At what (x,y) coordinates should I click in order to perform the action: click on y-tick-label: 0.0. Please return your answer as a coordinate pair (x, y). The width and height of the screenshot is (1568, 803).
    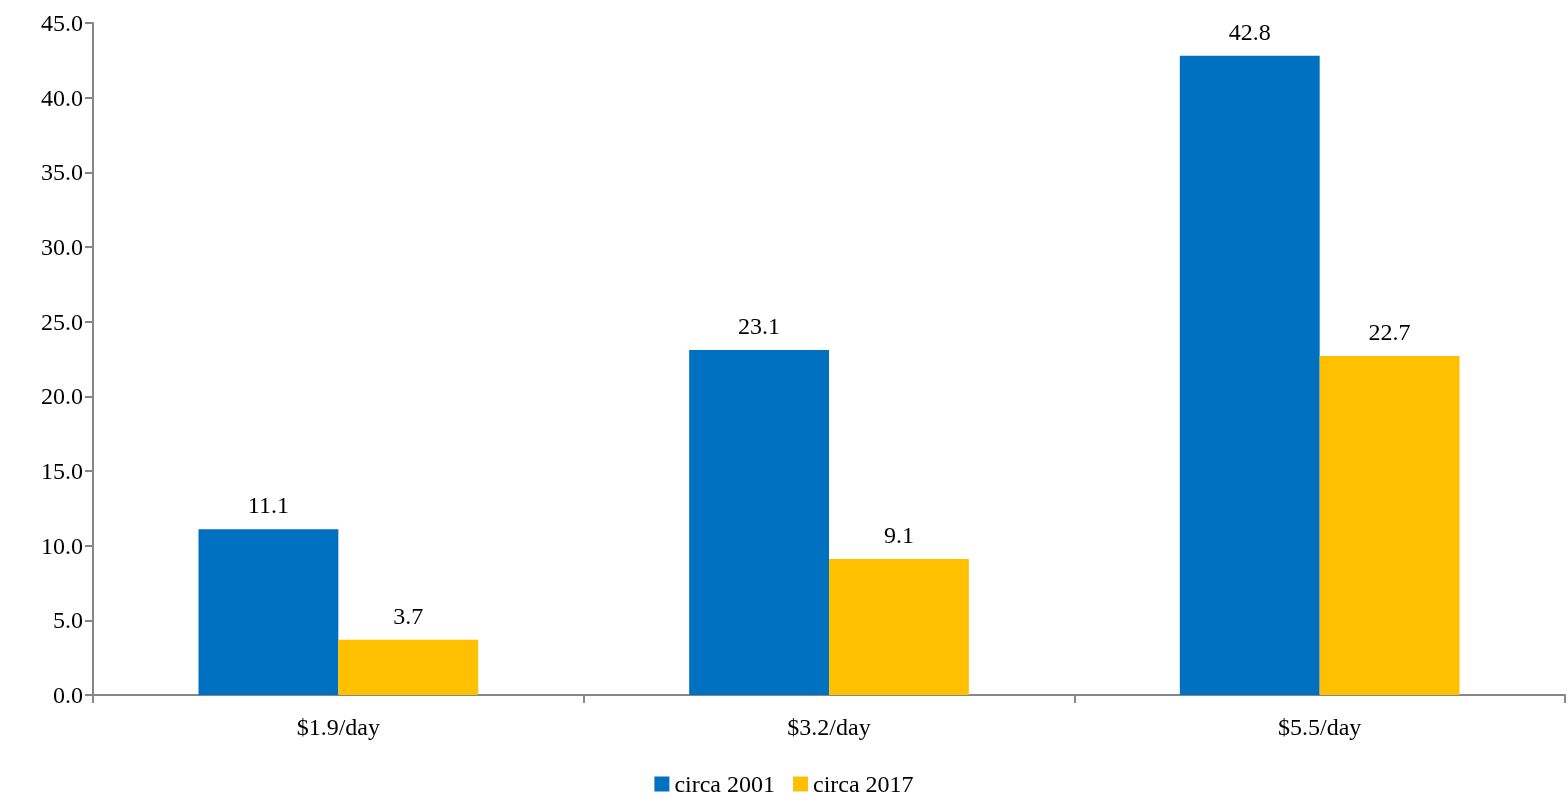
    Looking at the image, I should click on (68, 695).